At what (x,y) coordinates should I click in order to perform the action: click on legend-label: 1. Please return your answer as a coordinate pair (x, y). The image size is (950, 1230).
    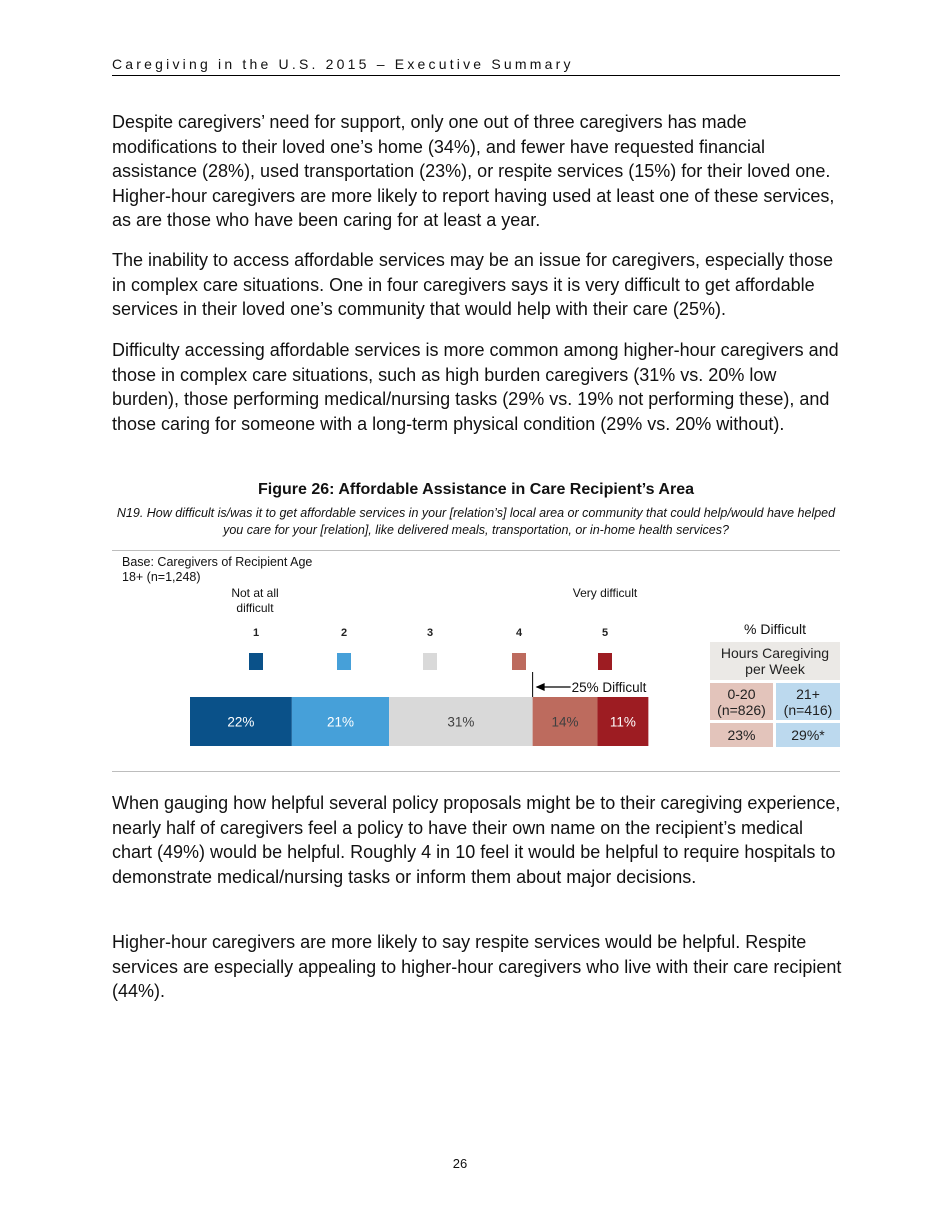
    Looking at the image, I should click on (256, 633).